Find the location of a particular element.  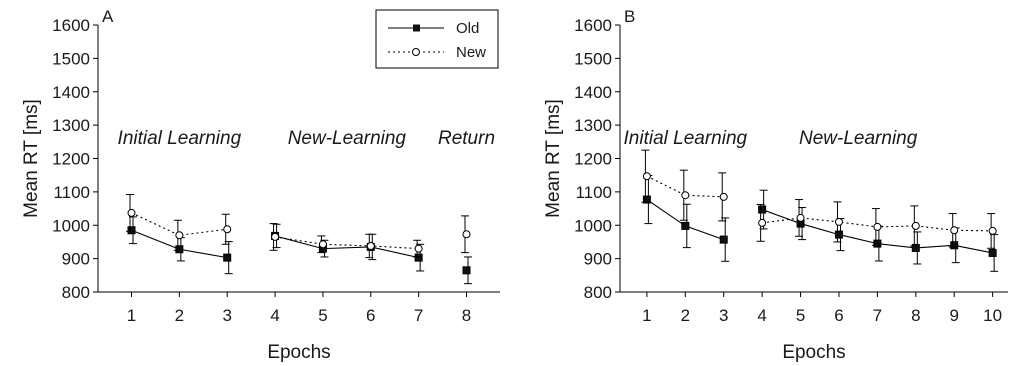

legend-box is located at coordinates (437, 39).